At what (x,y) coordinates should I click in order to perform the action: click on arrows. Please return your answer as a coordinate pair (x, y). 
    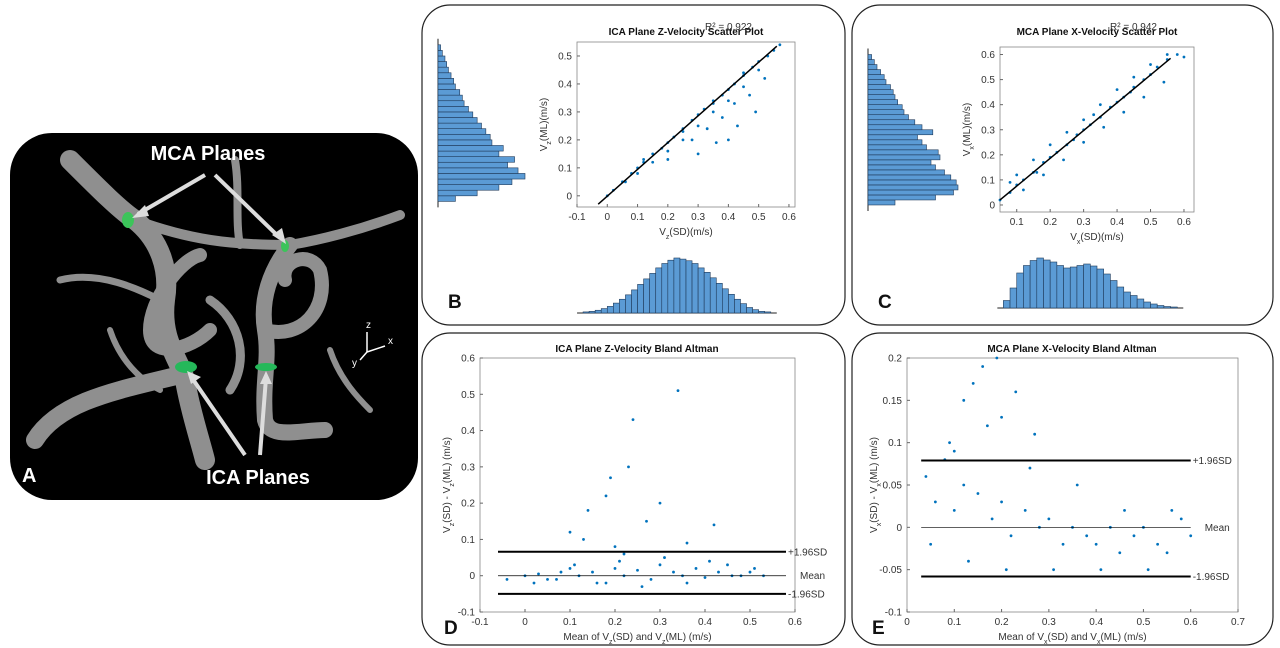
    Looking at the image, I should click on (209, 315).